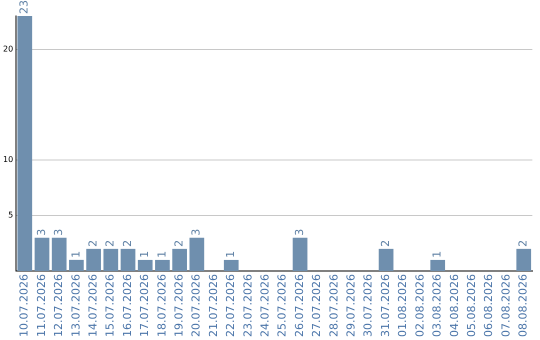  What do you see at coordinates (93, 306) in the screenshot?
I see `x-tick-label: 14.07.2026` at bounding box center [93, 306].